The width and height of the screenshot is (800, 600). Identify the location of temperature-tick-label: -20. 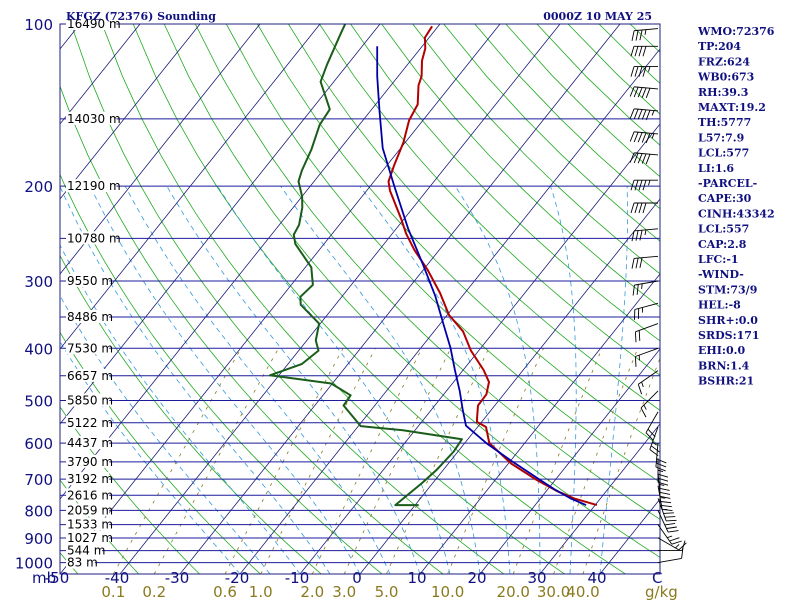
(237, 578).